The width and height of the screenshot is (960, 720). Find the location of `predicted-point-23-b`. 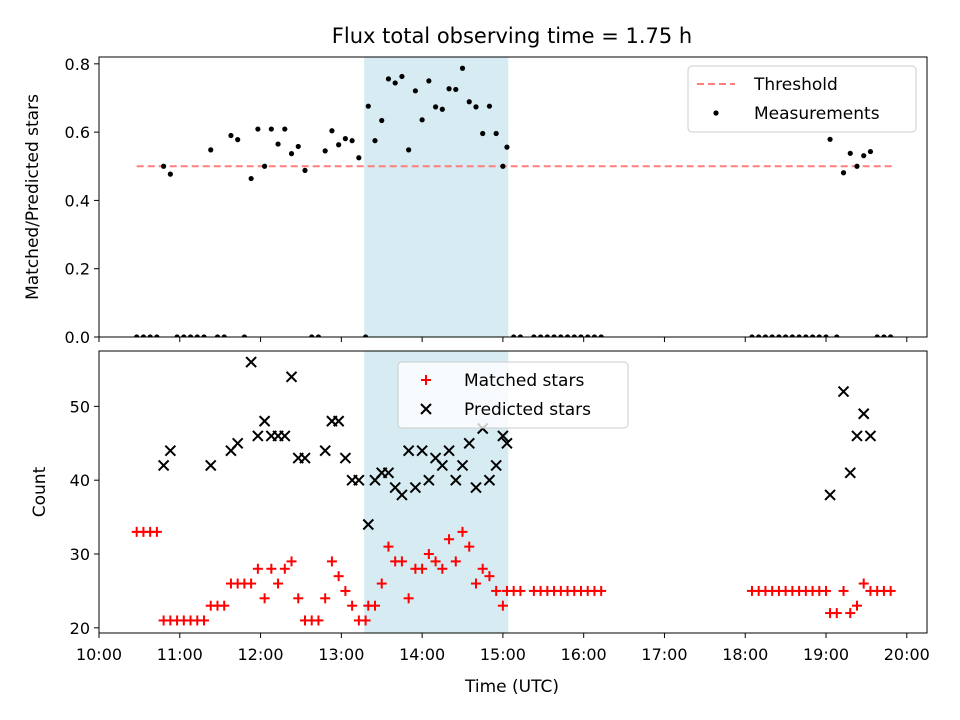

predicted-point-23-b is located at coordinates (388, 473).